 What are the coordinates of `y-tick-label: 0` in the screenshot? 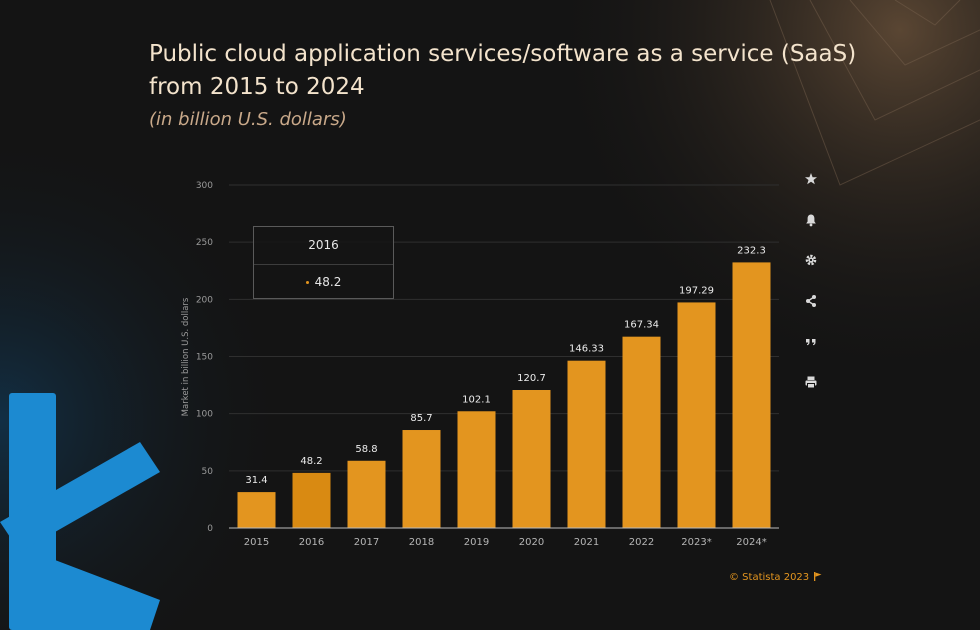 It's located at (210, 529).